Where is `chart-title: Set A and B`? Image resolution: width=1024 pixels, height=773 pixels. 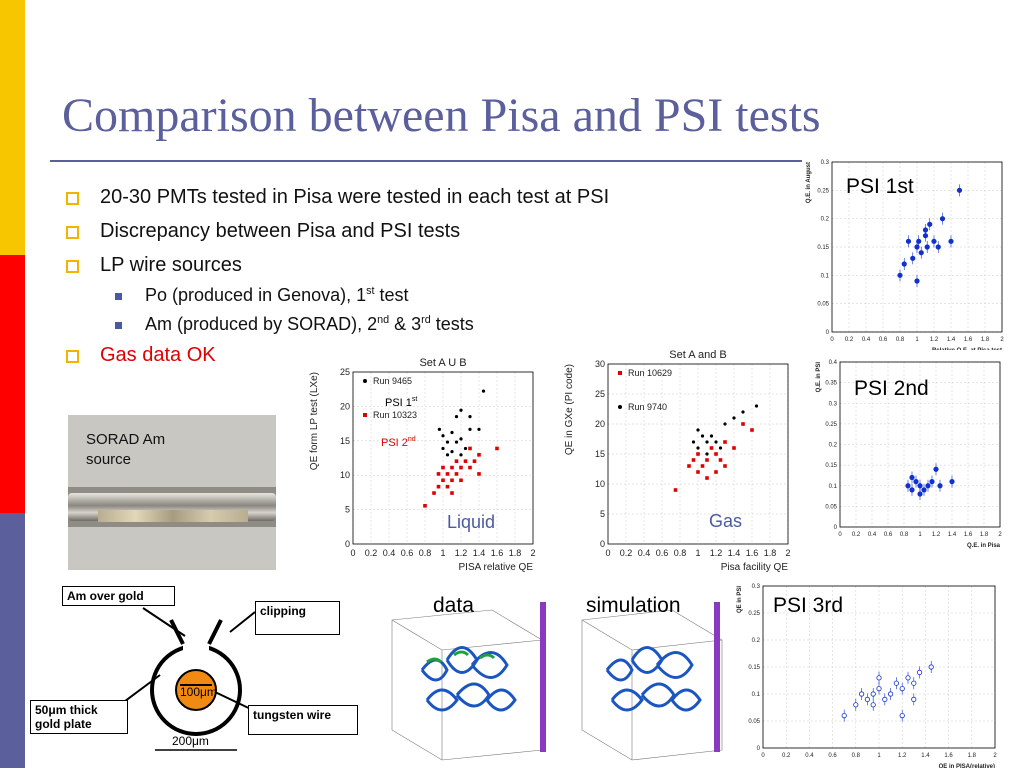 chart-title: Set A and B is located at coordinates (698, 355).